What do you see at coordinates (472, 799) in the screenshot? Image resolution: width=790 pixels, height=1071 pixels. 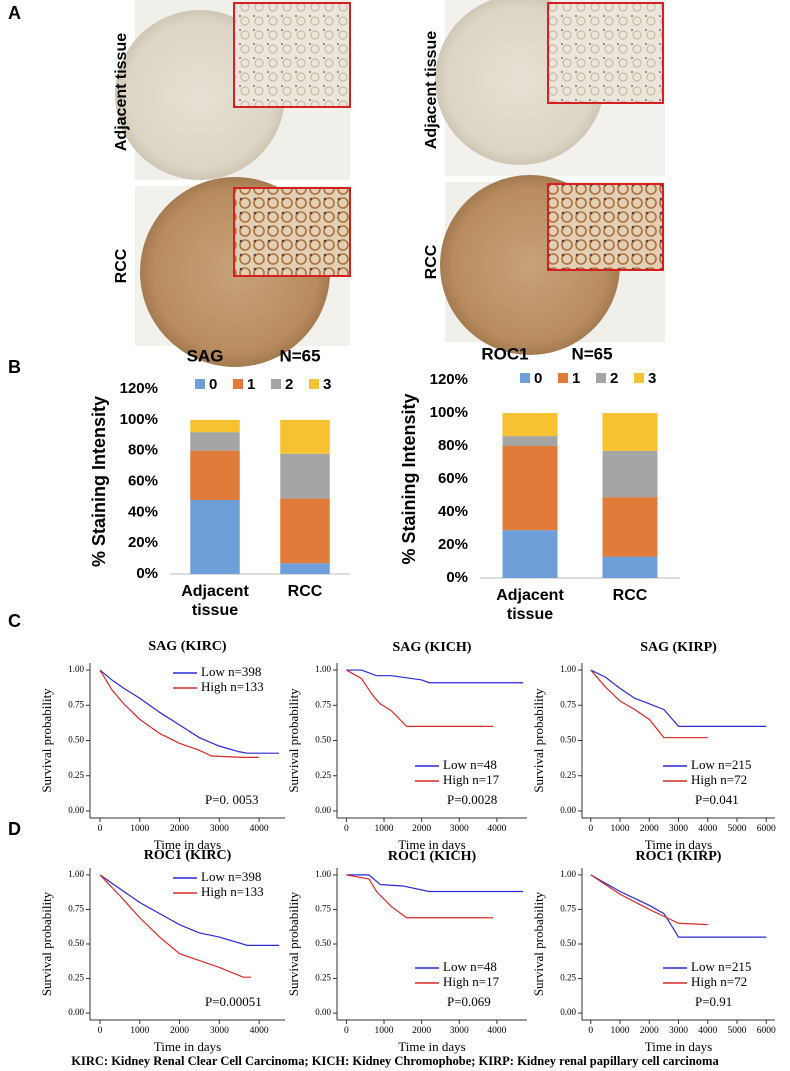 I see `p-value: P=0.0028` at bounding box center [472, 799].